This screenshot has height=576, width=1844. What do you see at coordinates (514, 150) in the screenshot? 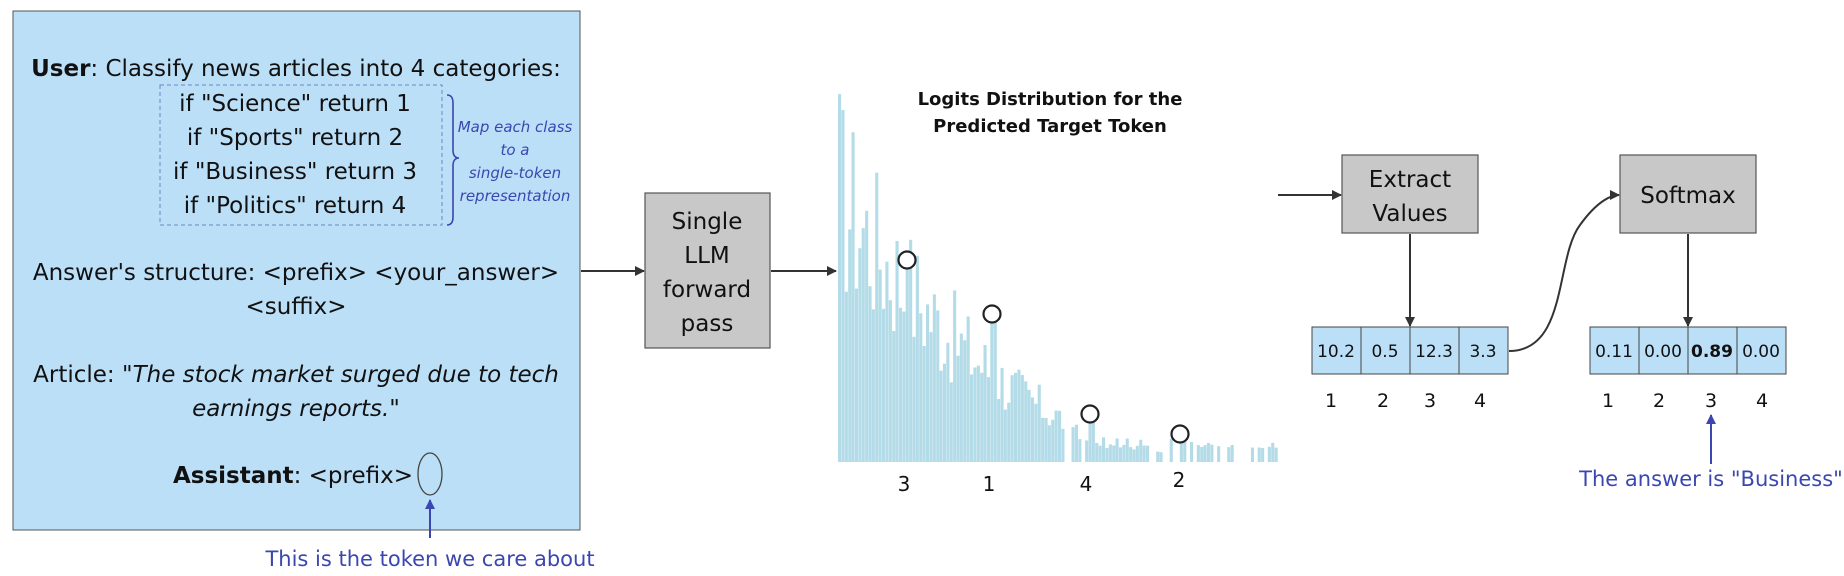
I see `brace-note-line: to a` at bounding box center [514, 150].